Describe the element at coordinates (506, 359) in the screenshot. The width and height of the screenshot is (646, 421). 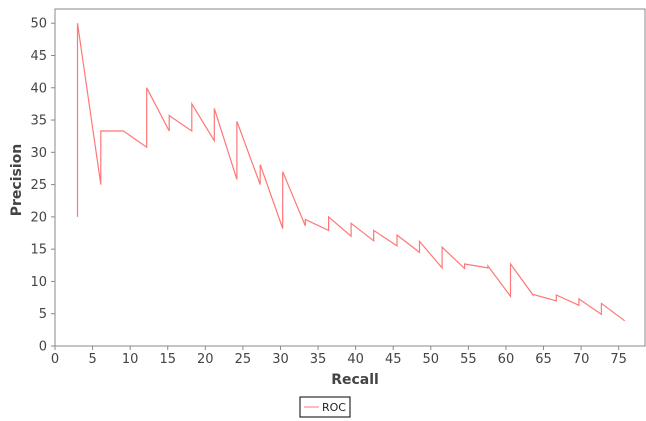
I see `x-tick-label: 60` at that location.